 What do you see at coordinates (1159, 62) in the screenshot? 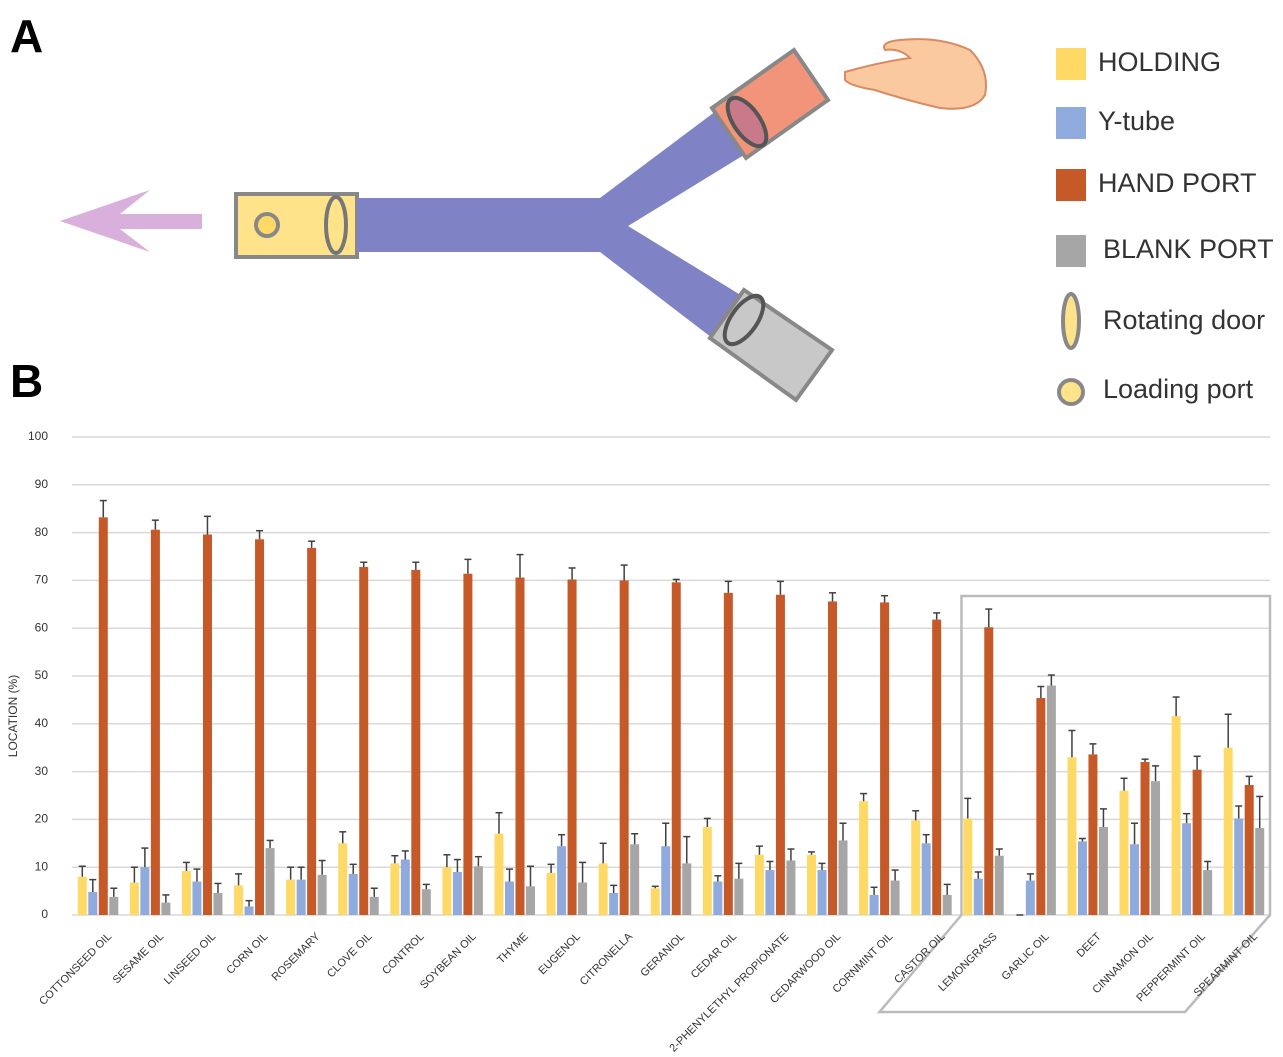
I see `legend-label: HOLDING` at bounding box center [1159, 62].